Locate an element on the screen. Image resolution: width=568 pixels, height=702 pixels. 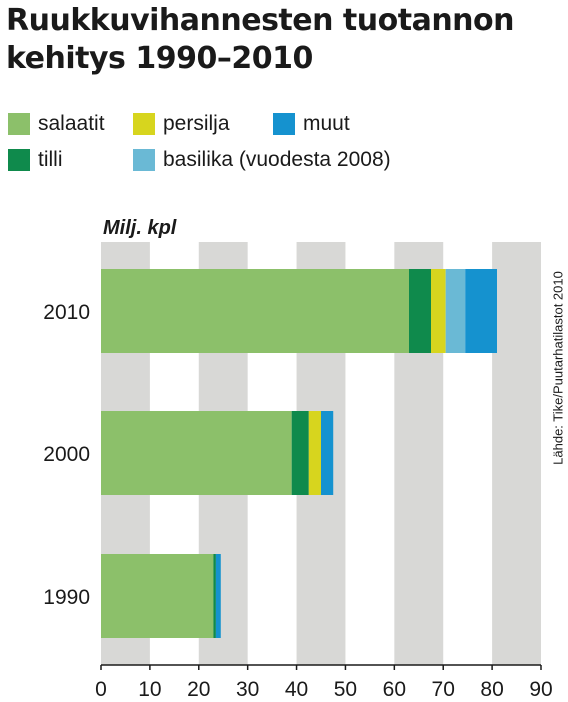
unit-label: Milj. kpl is located at coordinates (140, 228).